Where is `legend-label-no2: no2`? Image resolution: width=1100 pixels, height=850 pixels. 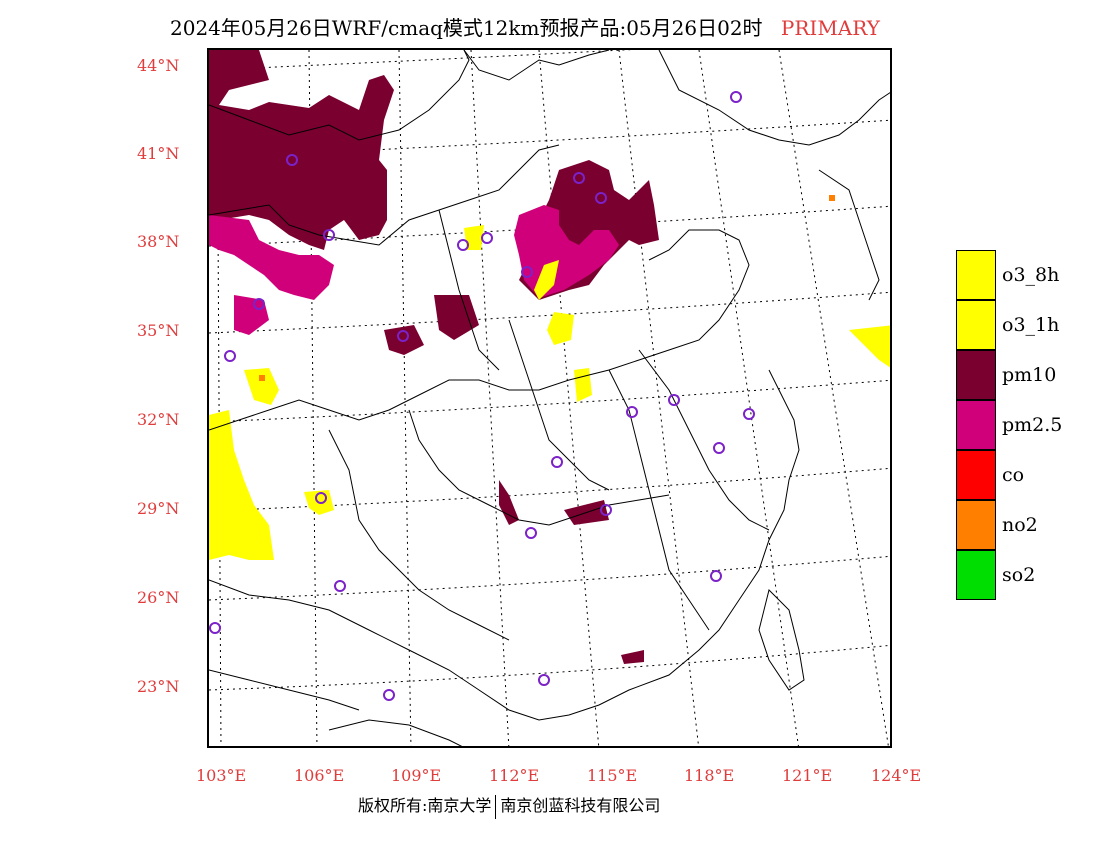 legend-label-no2: no2 is located at coordinates (1020, 525).